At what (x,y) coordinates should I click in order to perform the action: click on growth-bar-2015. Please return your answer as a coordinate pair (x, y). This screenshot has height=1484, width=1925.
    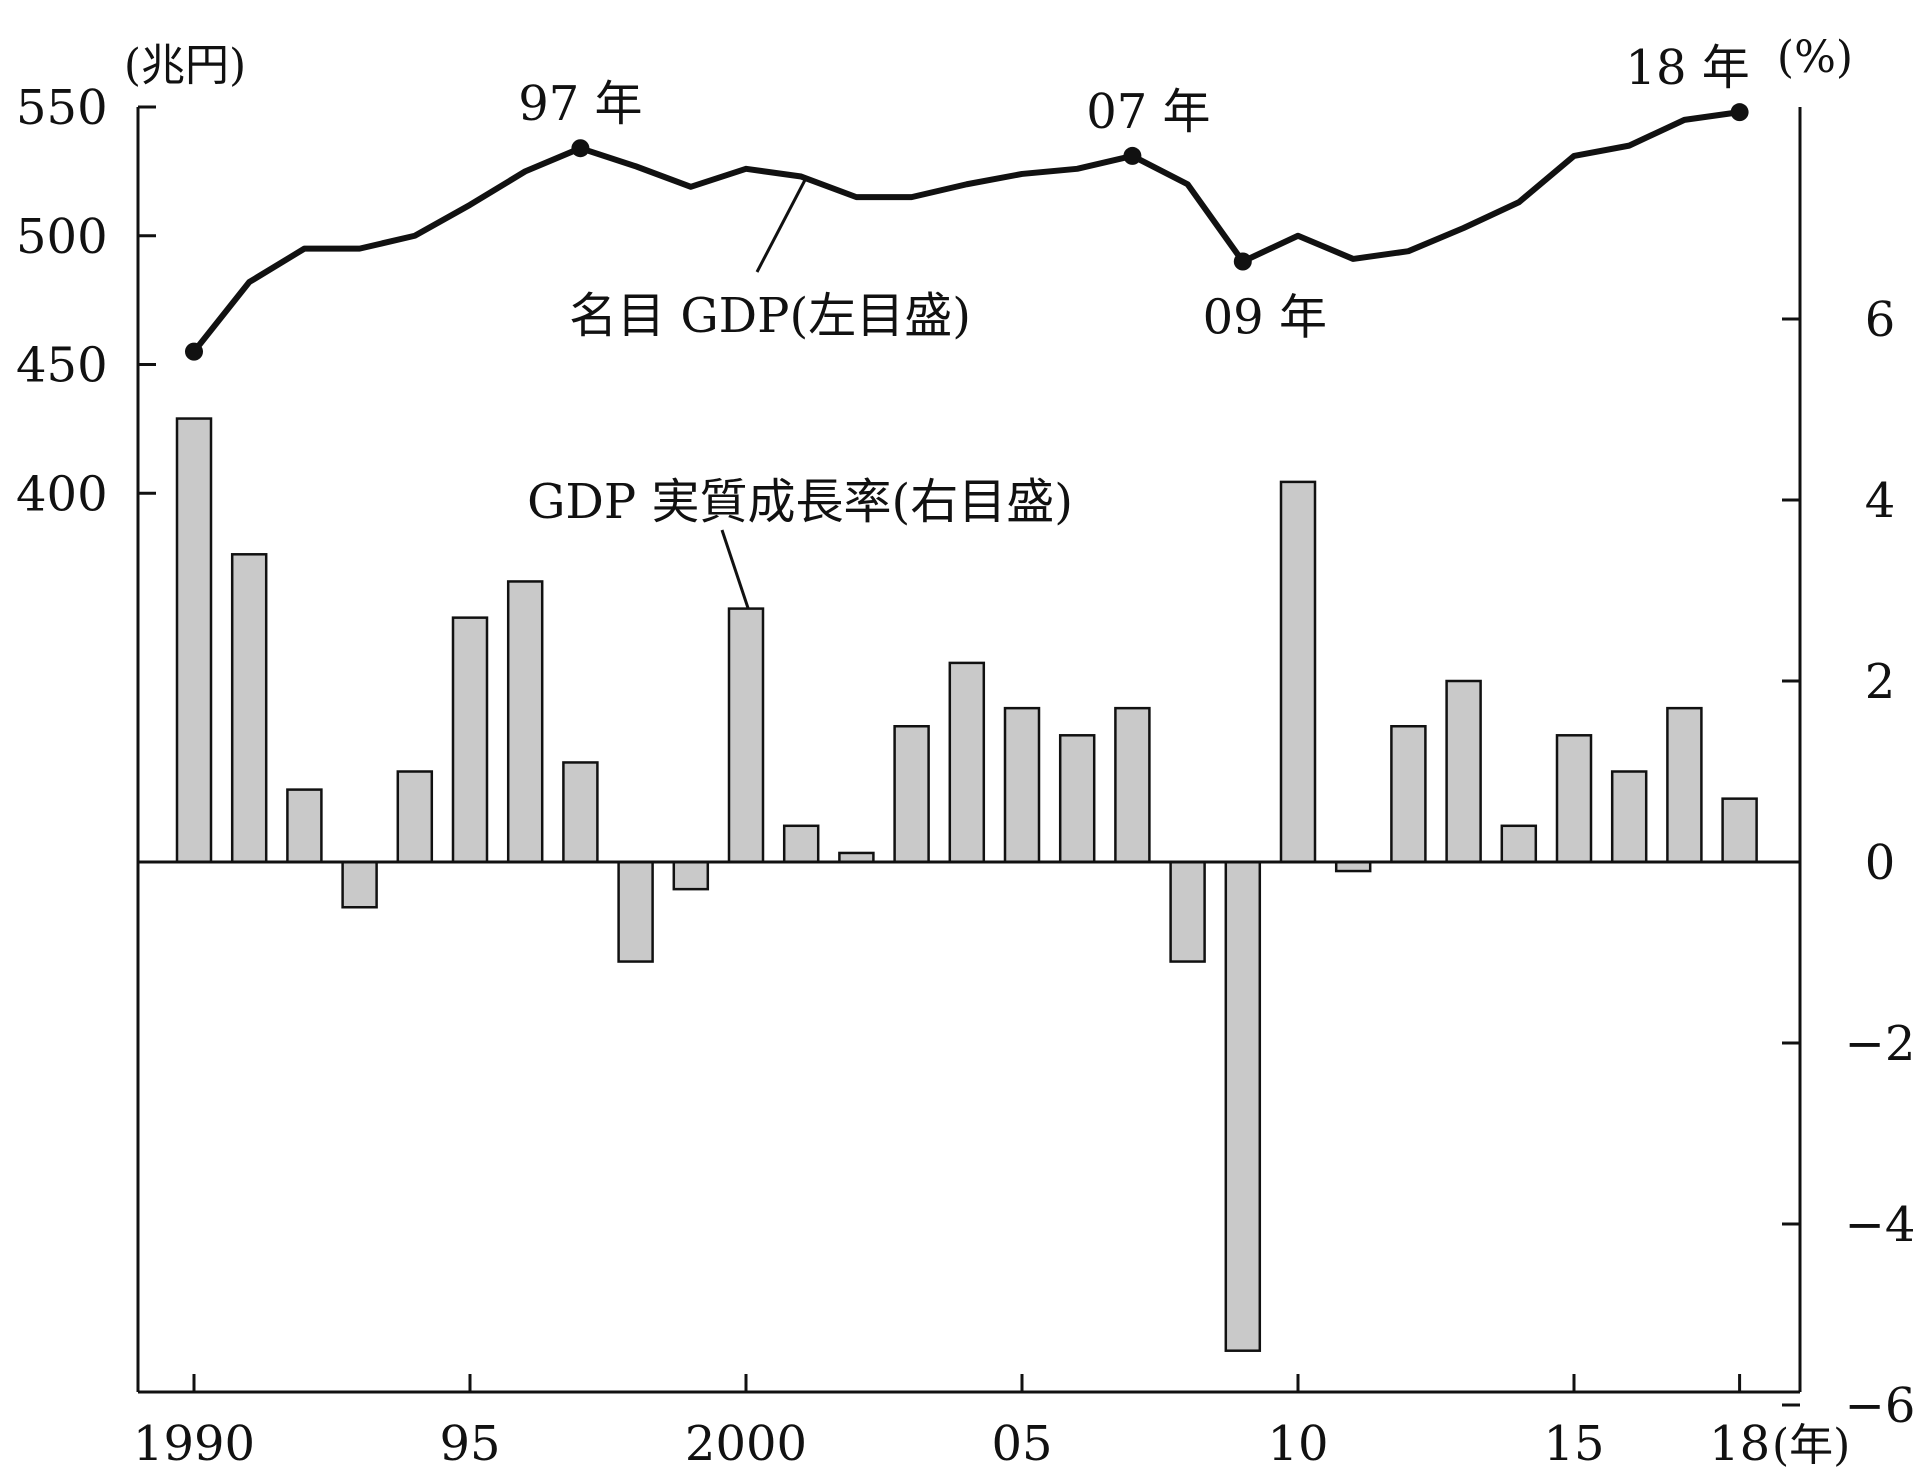
    Looking at the image, I should click on (1574, 799).